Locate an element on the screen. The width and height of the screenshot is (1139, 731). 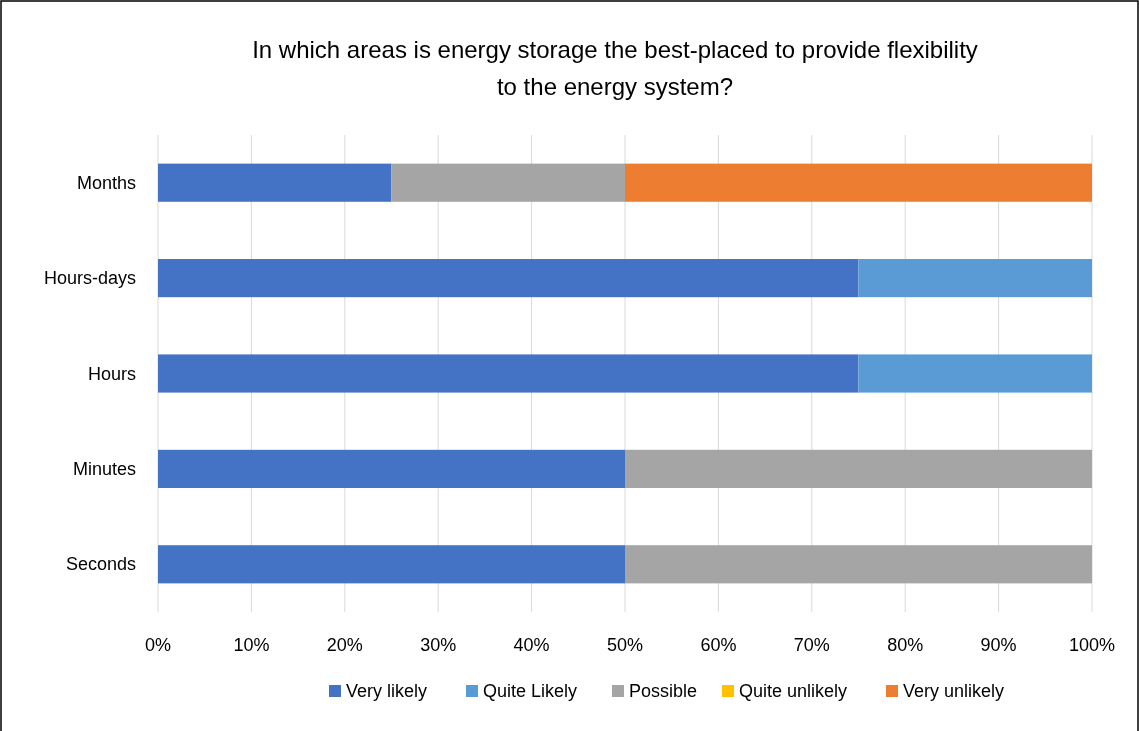
y-tick-label: Hours-days is located at coordinates (89, 278).